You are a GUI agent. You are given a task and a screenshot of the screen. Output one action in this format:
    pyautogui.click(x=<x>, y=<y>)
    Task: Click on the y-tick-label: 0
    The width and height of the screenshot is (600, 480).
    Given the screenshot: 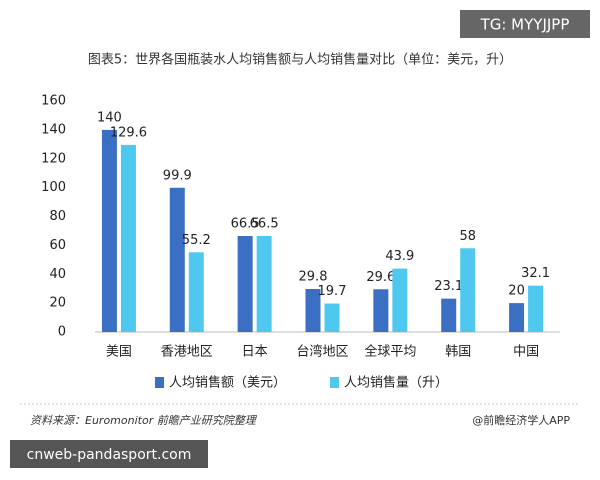 What is the action you would take?
    pyautogui.click(x=62, y=332)
    